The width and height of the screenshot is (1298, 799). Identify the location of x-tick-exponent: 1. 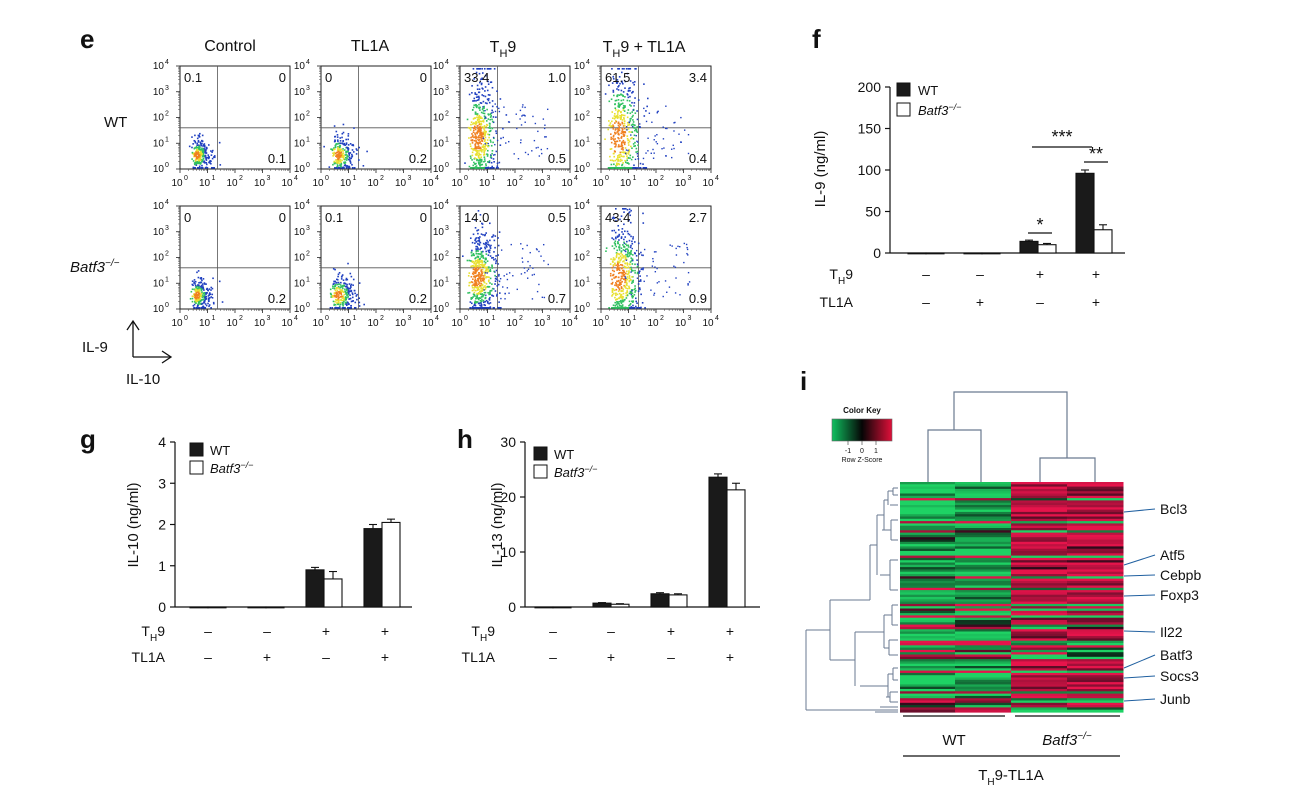
(635, 318).